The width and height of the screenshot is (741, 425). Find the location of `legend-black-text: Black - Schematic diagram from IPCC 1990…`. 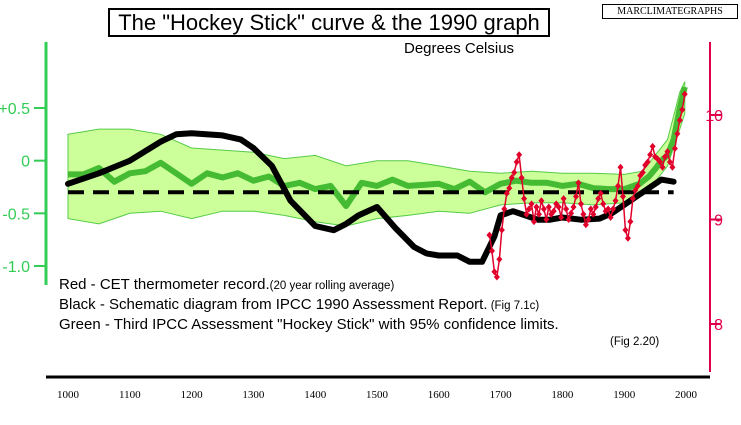

legend-black-text: Black - Schematic diagram from IPCC 1990… is located at coordinates (273, 304).